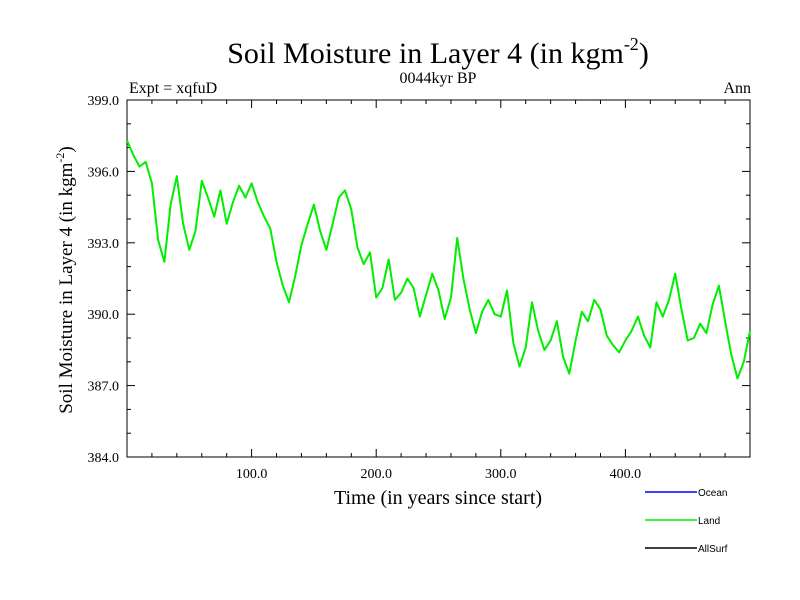 This screenshot has height=600, width=800. What do you see at coordinates (376, 474) in the screenshot?
I see `x-tick-label: 200.0` at bounding box center [376, 474].